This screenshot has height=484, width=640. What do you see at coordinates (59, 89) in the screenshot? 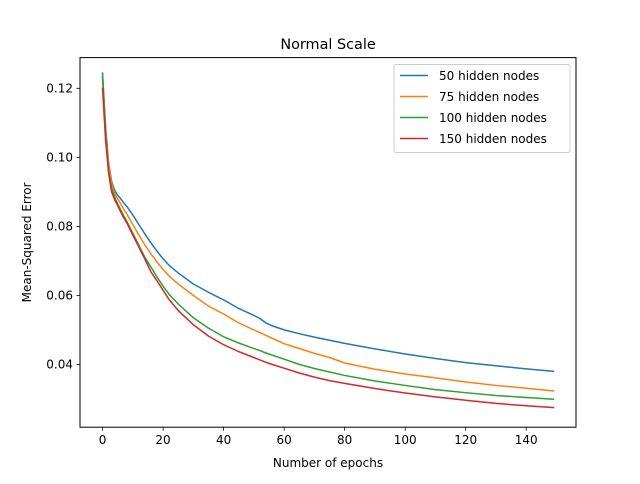
I see `y-tick-label: 0.12` at bounding box center [59, 89].